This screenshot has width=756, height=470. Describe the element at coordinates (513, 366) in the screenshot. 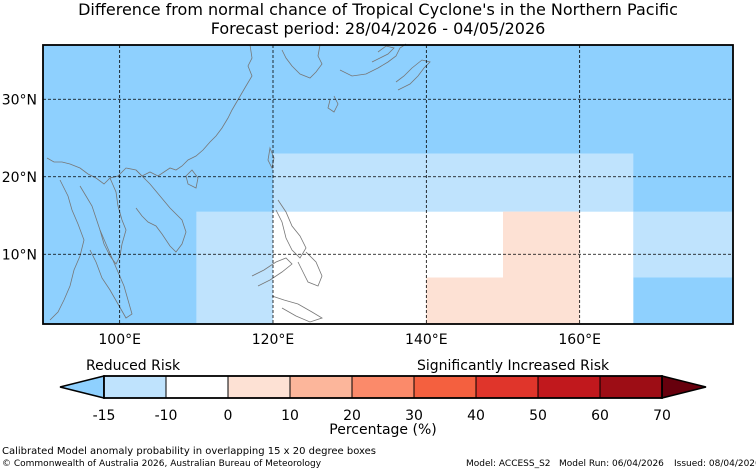

I see `colorbar-right-label: Significantly Increased Risk` at that location.